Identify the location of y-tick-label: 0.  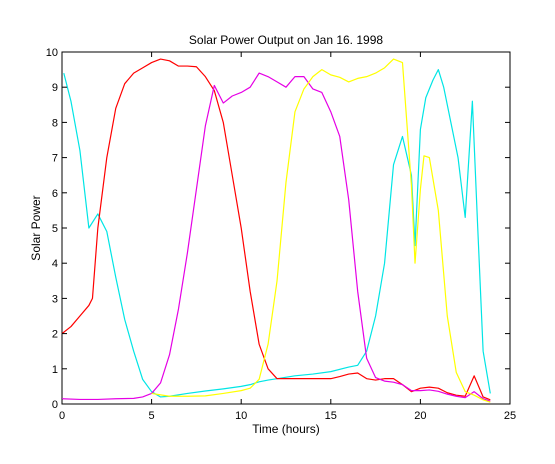
(55, 405).